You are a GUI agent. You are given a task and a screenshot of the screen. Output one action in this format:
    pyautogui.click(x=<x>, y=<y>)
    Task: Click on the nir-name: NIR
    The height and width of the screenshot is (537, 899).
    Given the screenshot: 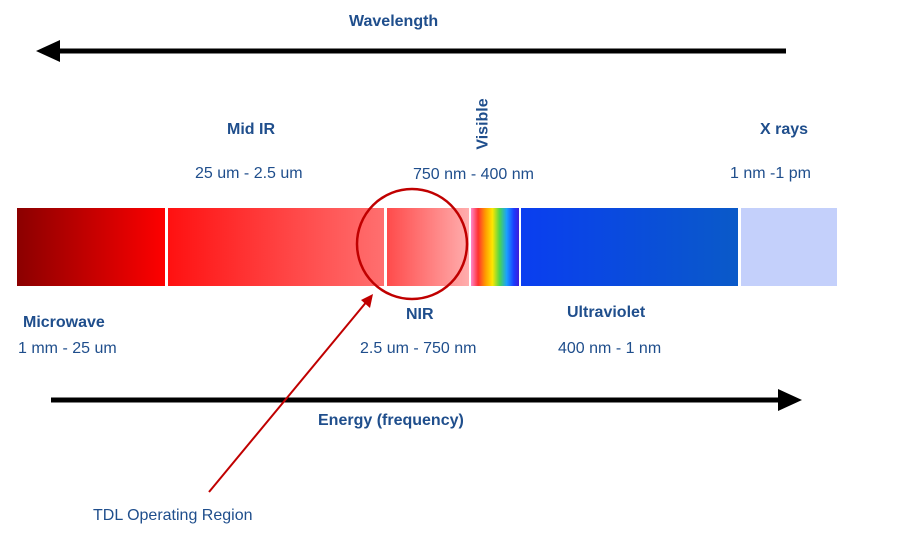 What is the action you would take?
    pyautogui.click(x=420, y=314)
    